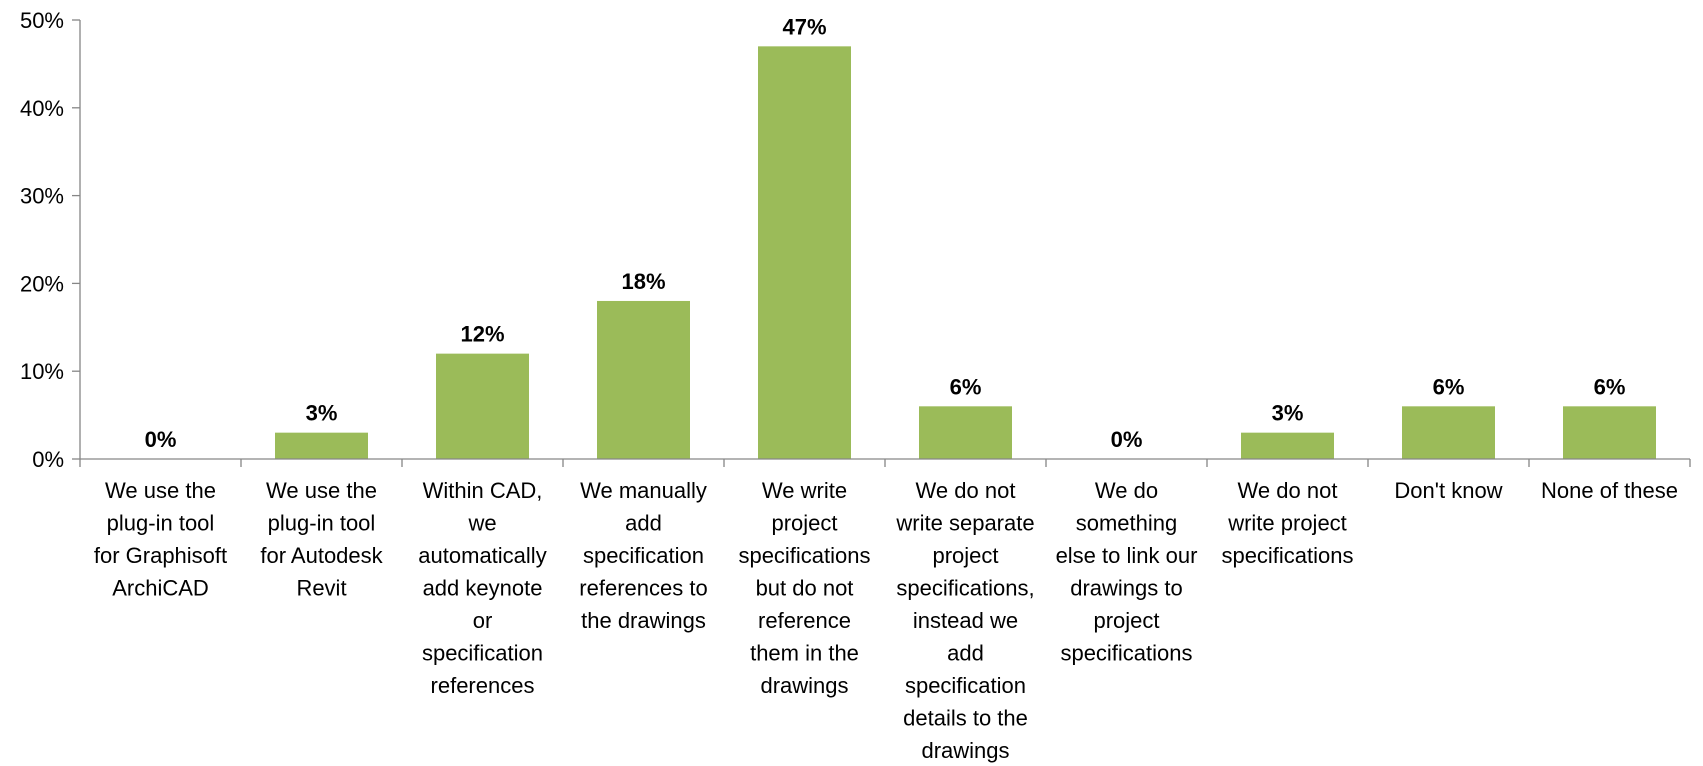 The image size is (1703, 766). Describe the element at coordinates (42, 283) in the screenshot. I see `y-tick-label: 20%` at that location.